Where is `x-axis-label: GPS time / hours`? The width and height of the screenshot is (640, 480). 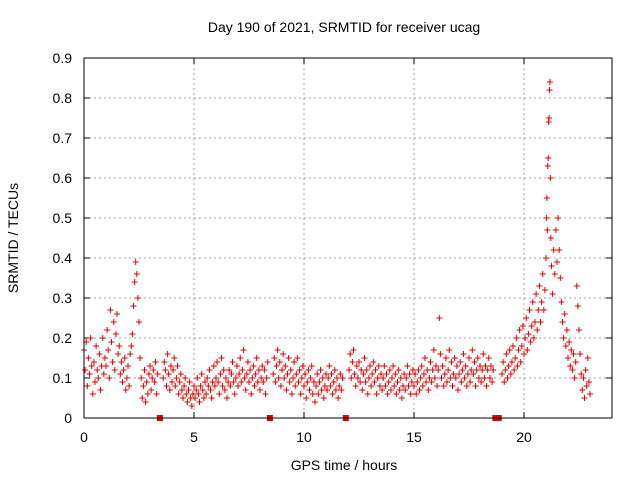 x-axis-label: GPS time / hours is located at coordinates (344, 465).